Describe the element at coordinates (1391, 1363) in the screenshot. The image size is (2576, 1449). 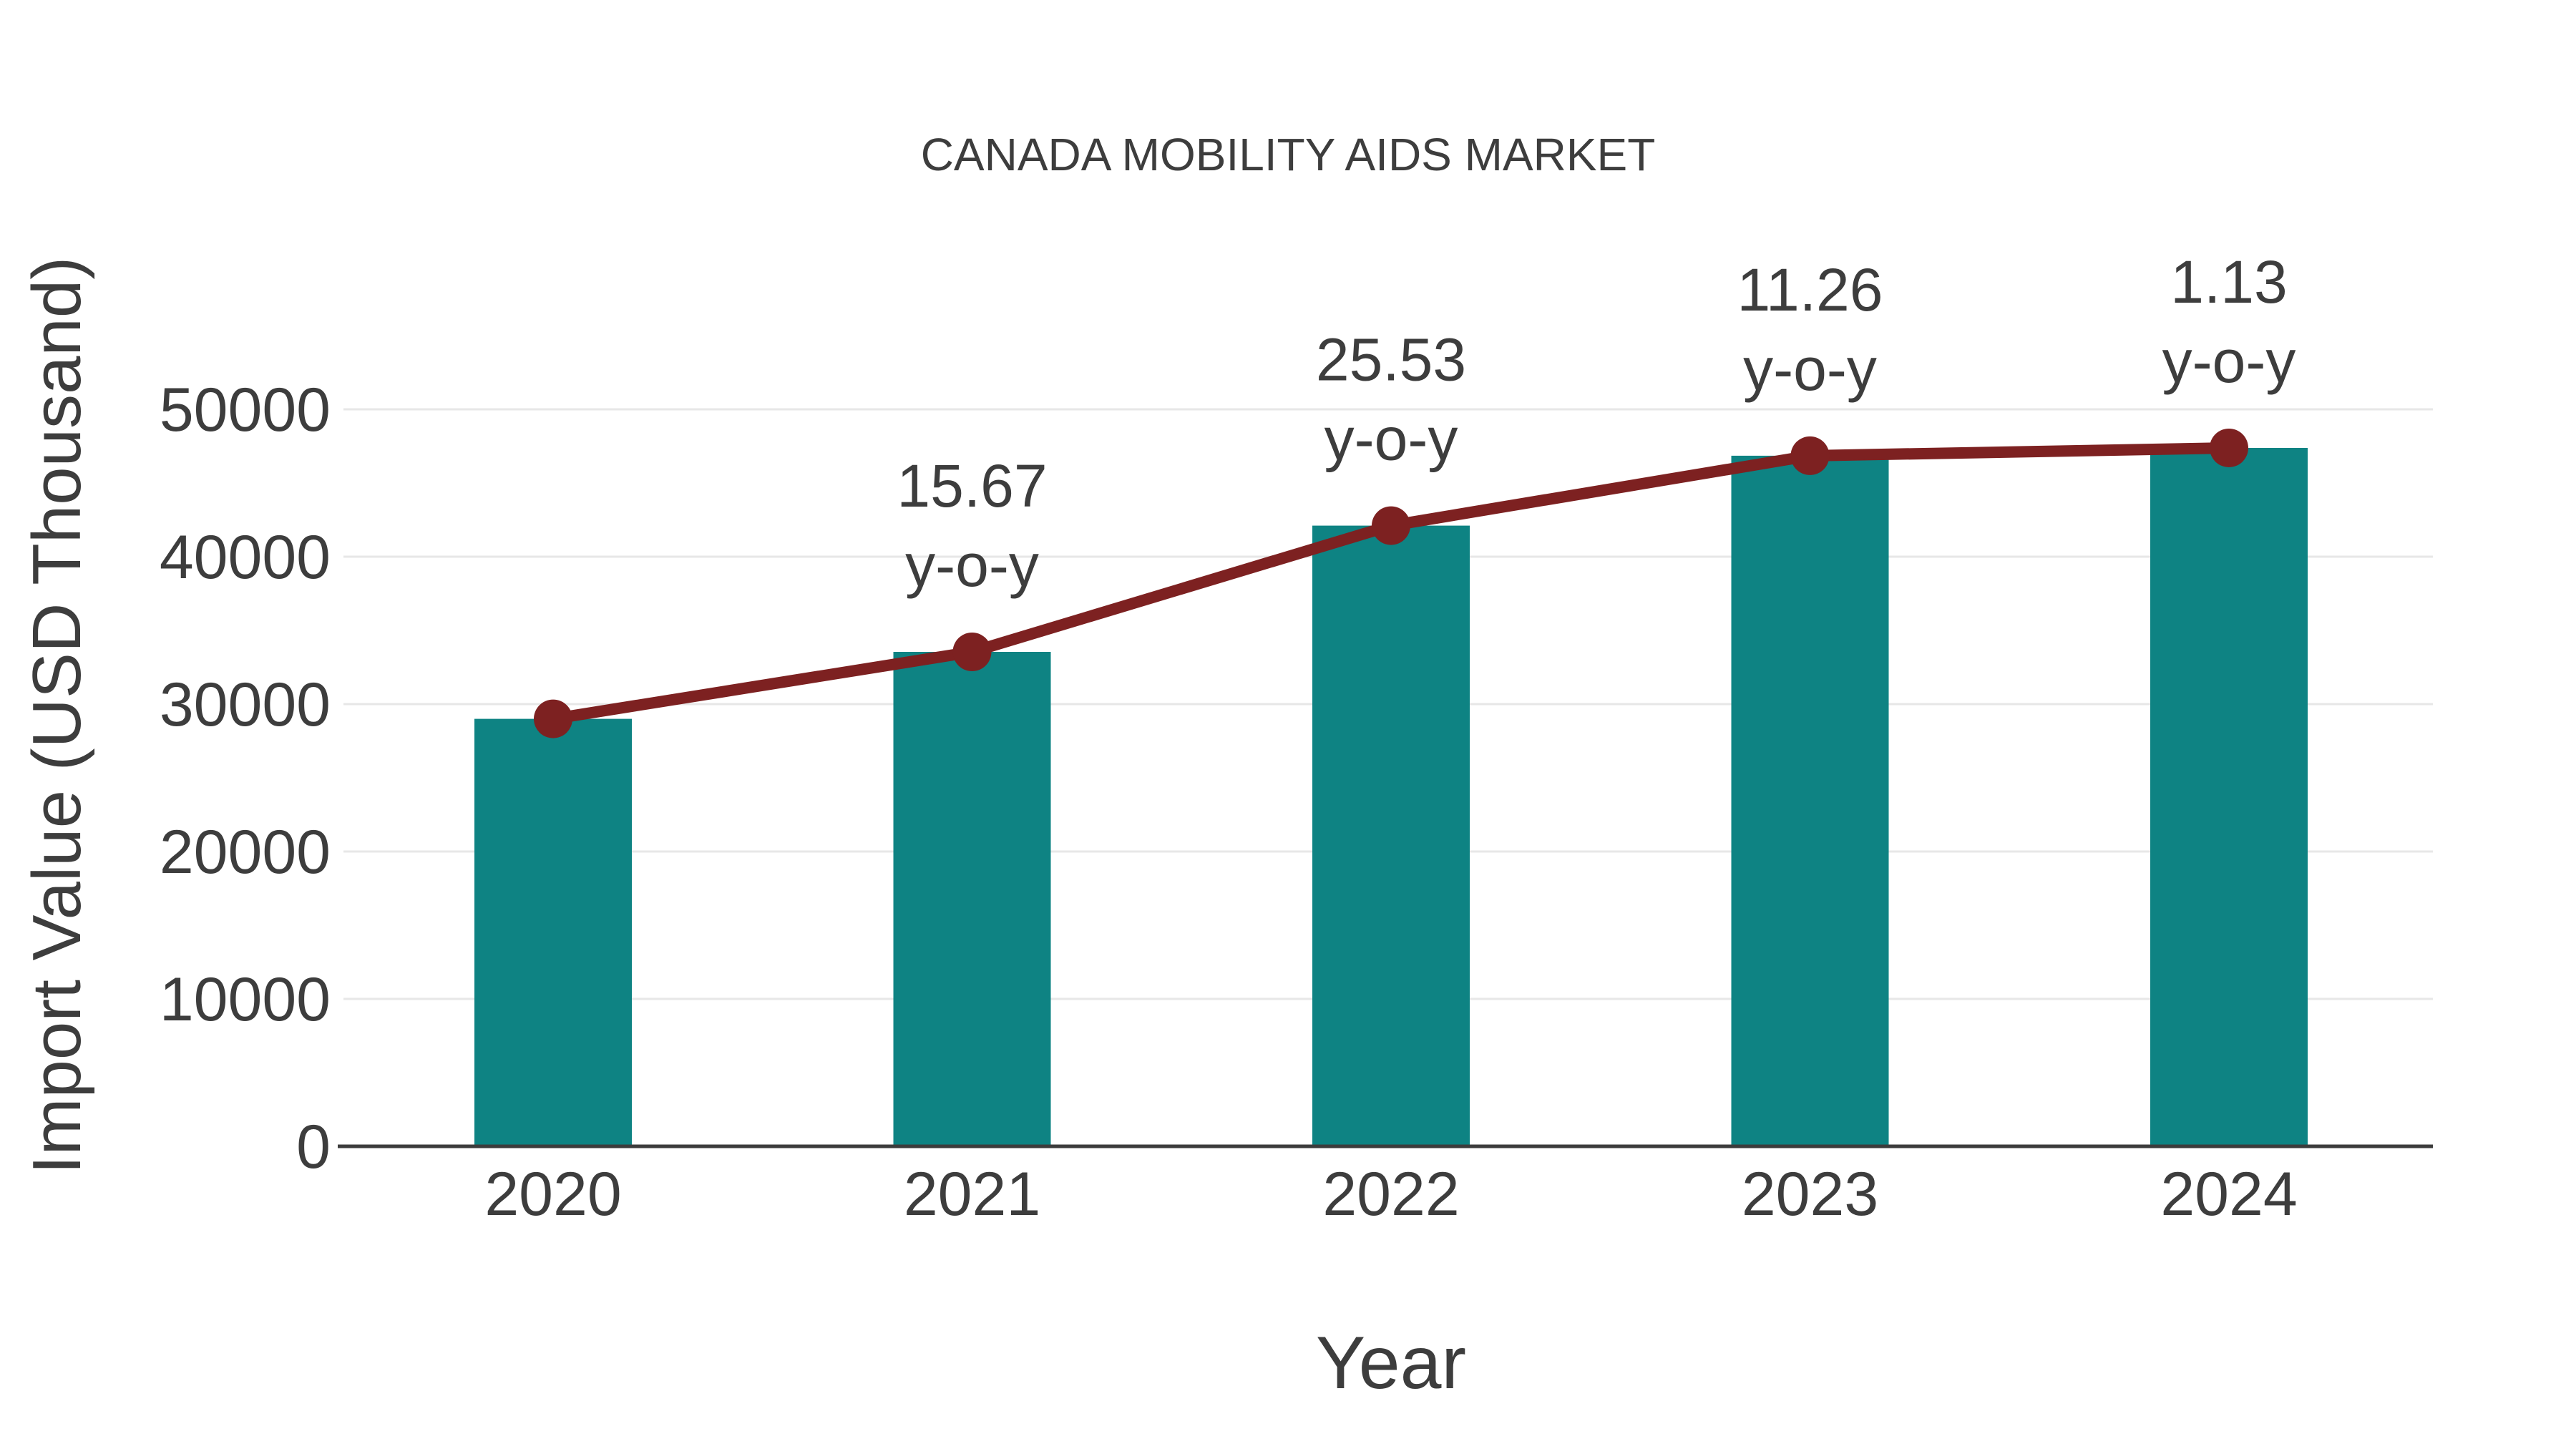
I see `x-axis-title: Year` at that location.